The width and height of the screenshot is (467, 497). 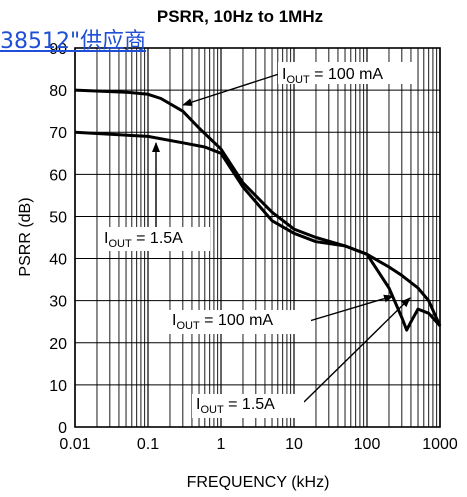 I want to click on y-tick-label: 40, so click(x=58, y=260).